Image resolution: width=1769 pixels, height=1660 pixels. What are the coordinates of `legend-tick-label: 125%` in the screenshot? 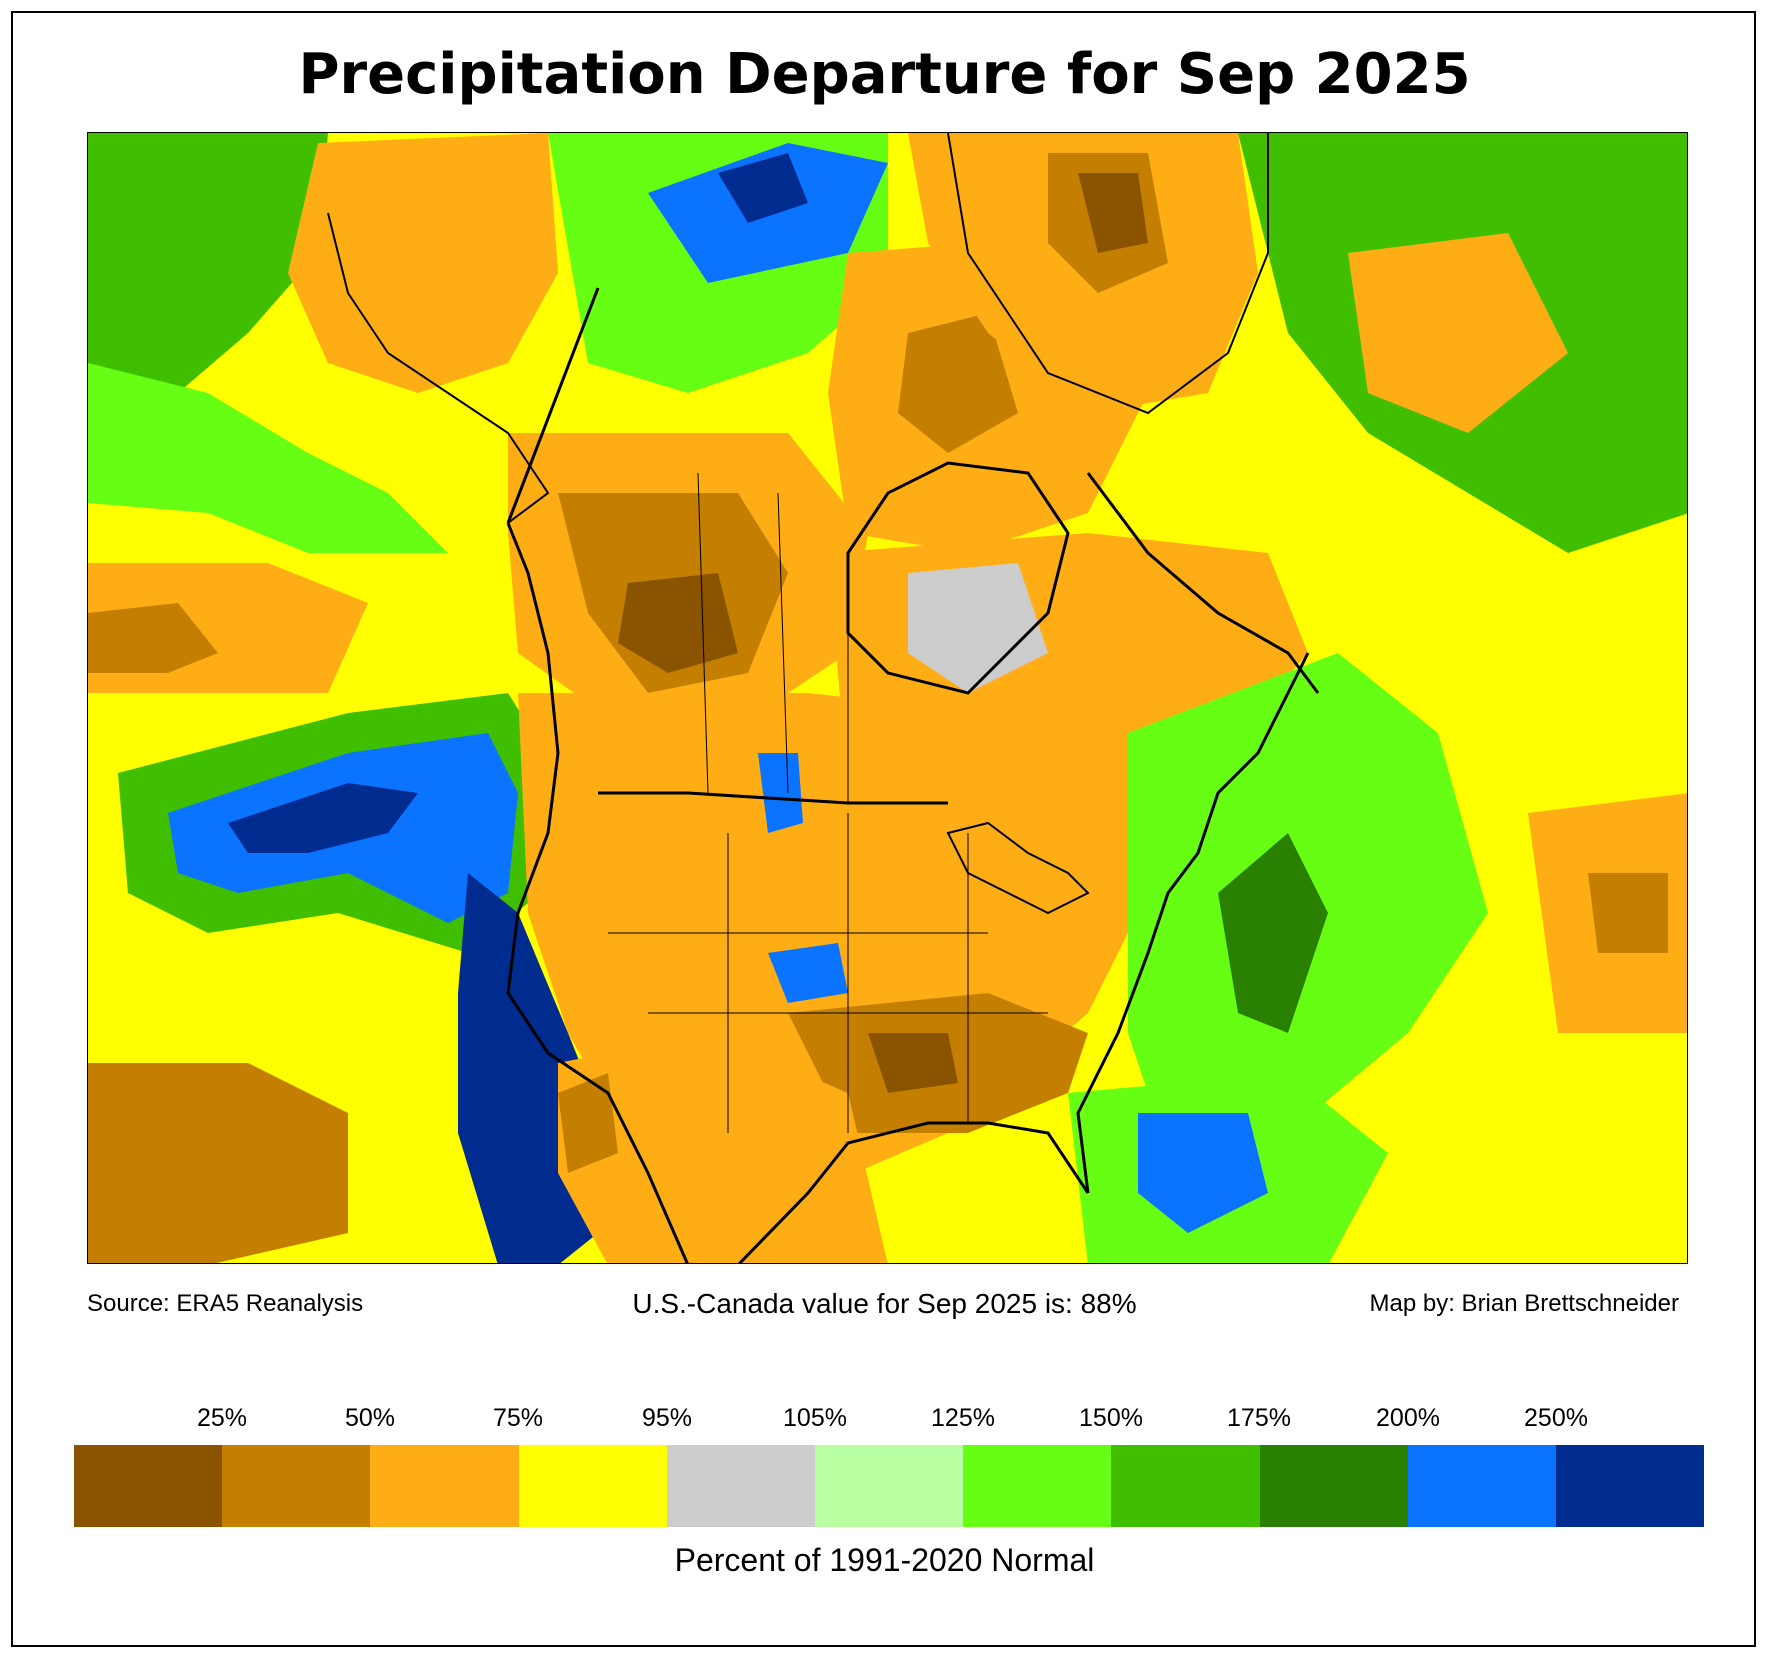 It's located at (963, 1418).